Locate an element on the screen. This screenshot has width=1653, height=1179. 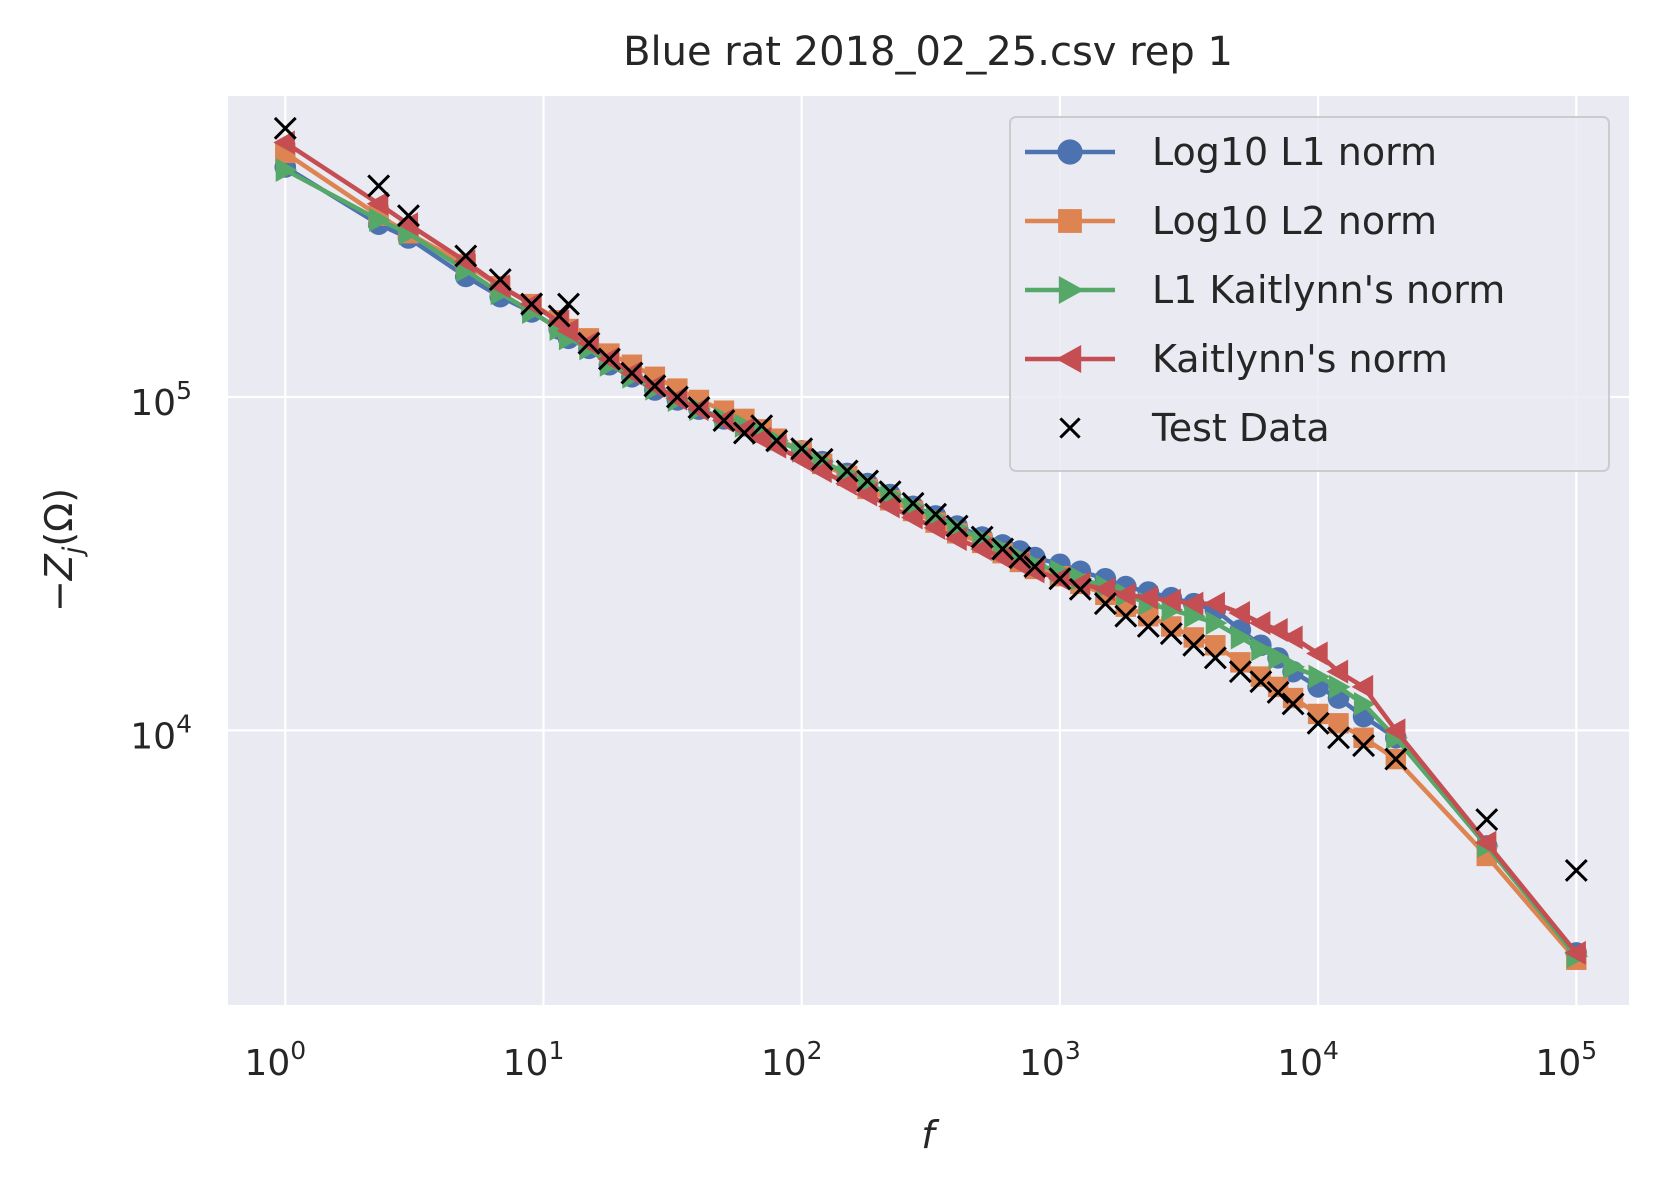
x-tick-label: 10⁵ is located at coordinates (1566, 1060).